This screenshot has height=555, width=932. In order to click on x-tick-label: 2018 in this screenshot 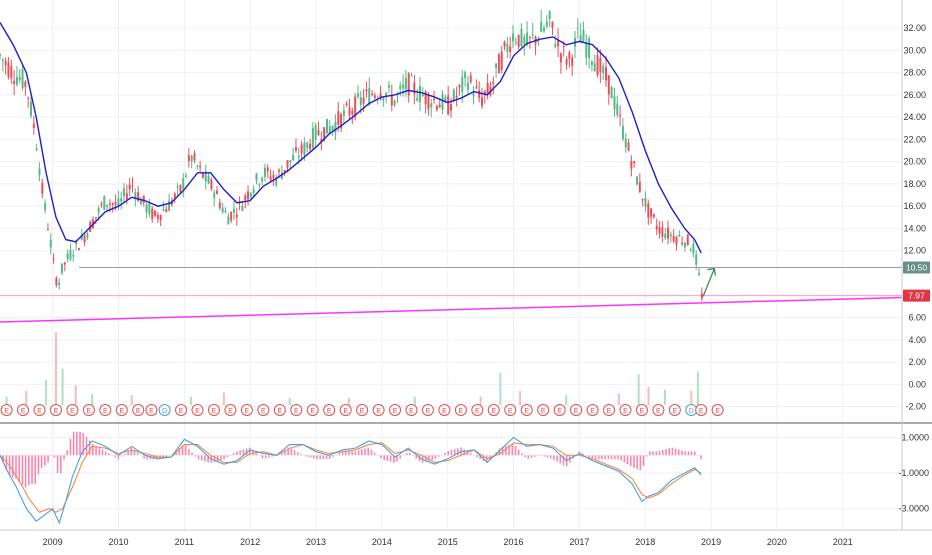, I will do `click(645, 542)`.